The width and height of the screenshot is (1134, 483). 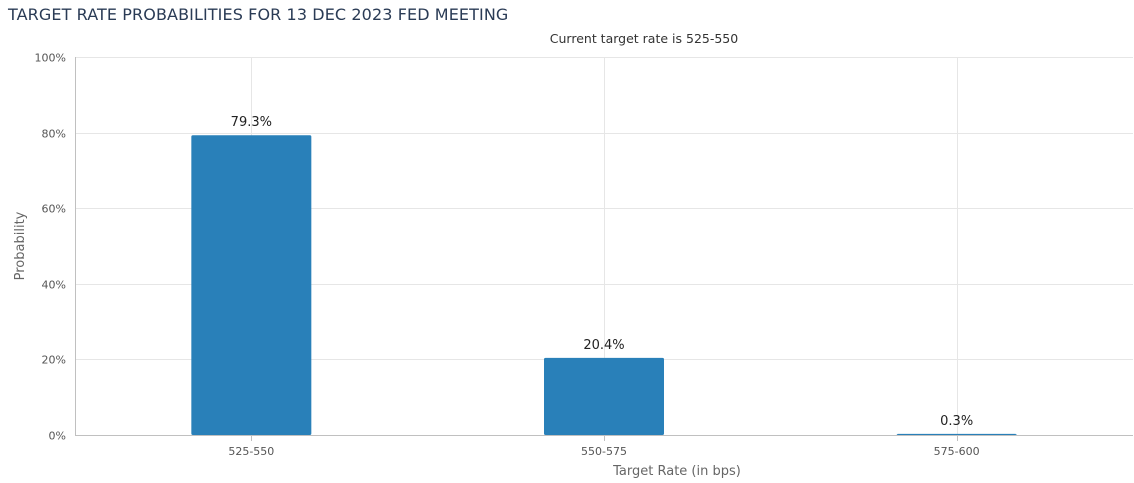 I want to click on y-tick-label: 20%, so click(x=54, y=360).